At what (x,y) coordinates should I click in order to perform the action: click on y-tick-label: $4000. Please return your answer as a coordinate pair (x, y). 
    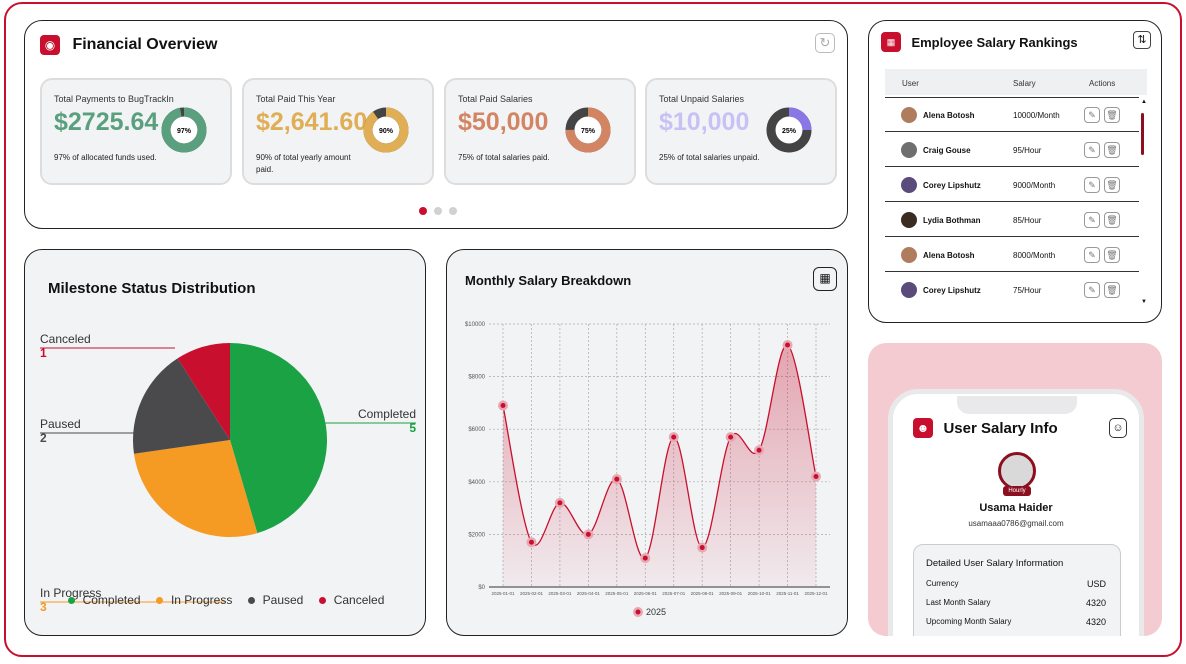
    Looking at the image, I should click on (476, 483).